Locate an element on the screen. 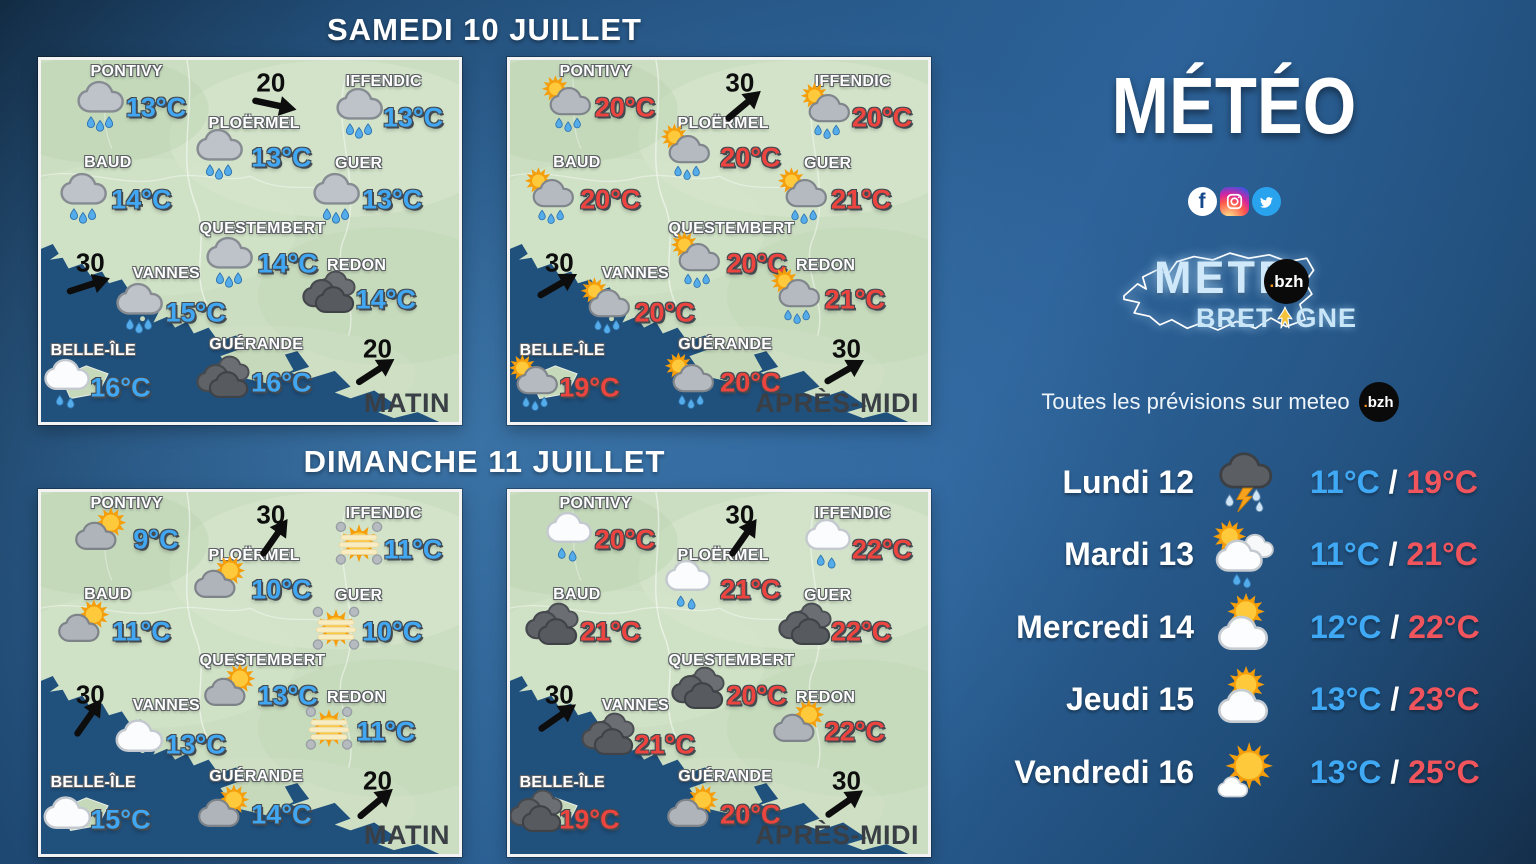 This screenshot has height=864, width=1536. min-temp: 12°C is located at coordinates (1346, 626).